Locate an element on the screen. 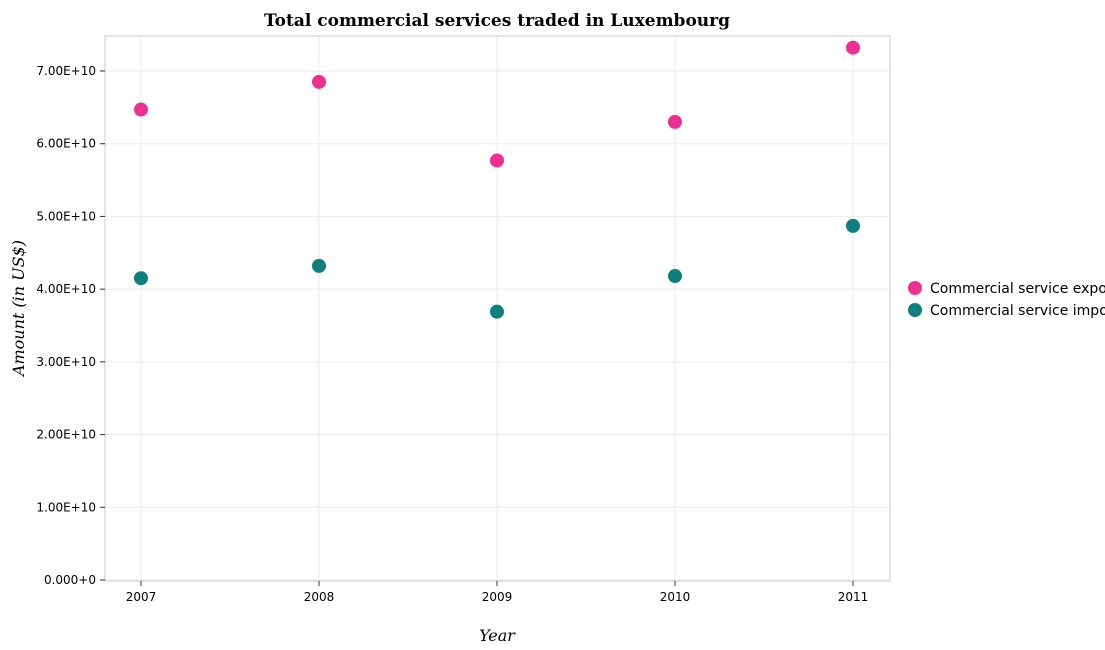  legend-label: Commercial service exports is located at coordinates (1017, 289).